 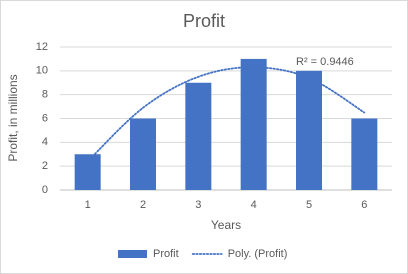 What do you see at coordinates (13, 117) in the screenshot?
I see `y-axis-label: Profit, in millions` at bounding box center [13, 117].